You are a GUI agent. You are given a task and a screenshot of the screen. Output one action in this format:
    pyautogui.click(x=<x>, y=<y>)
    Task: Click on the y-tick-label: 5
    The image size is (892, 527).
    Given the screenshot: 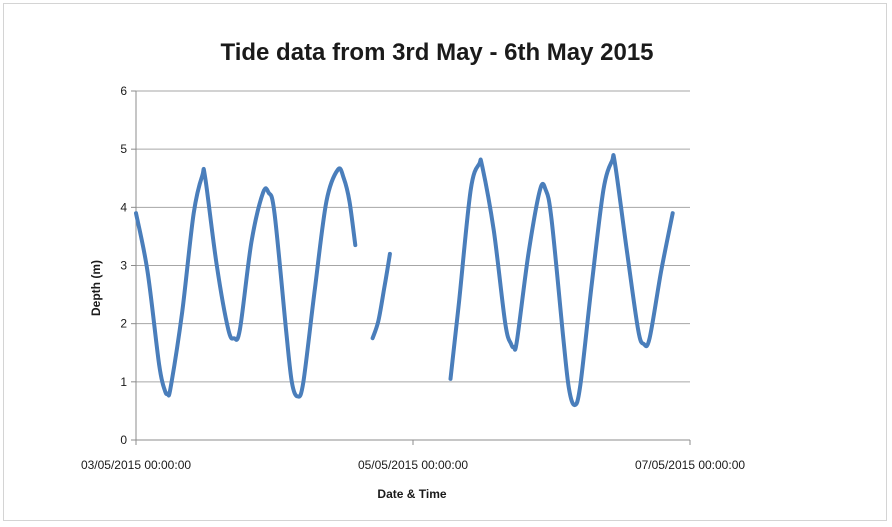 What is the action you would take?
    pyautogui.click(x=123, y=149)
    